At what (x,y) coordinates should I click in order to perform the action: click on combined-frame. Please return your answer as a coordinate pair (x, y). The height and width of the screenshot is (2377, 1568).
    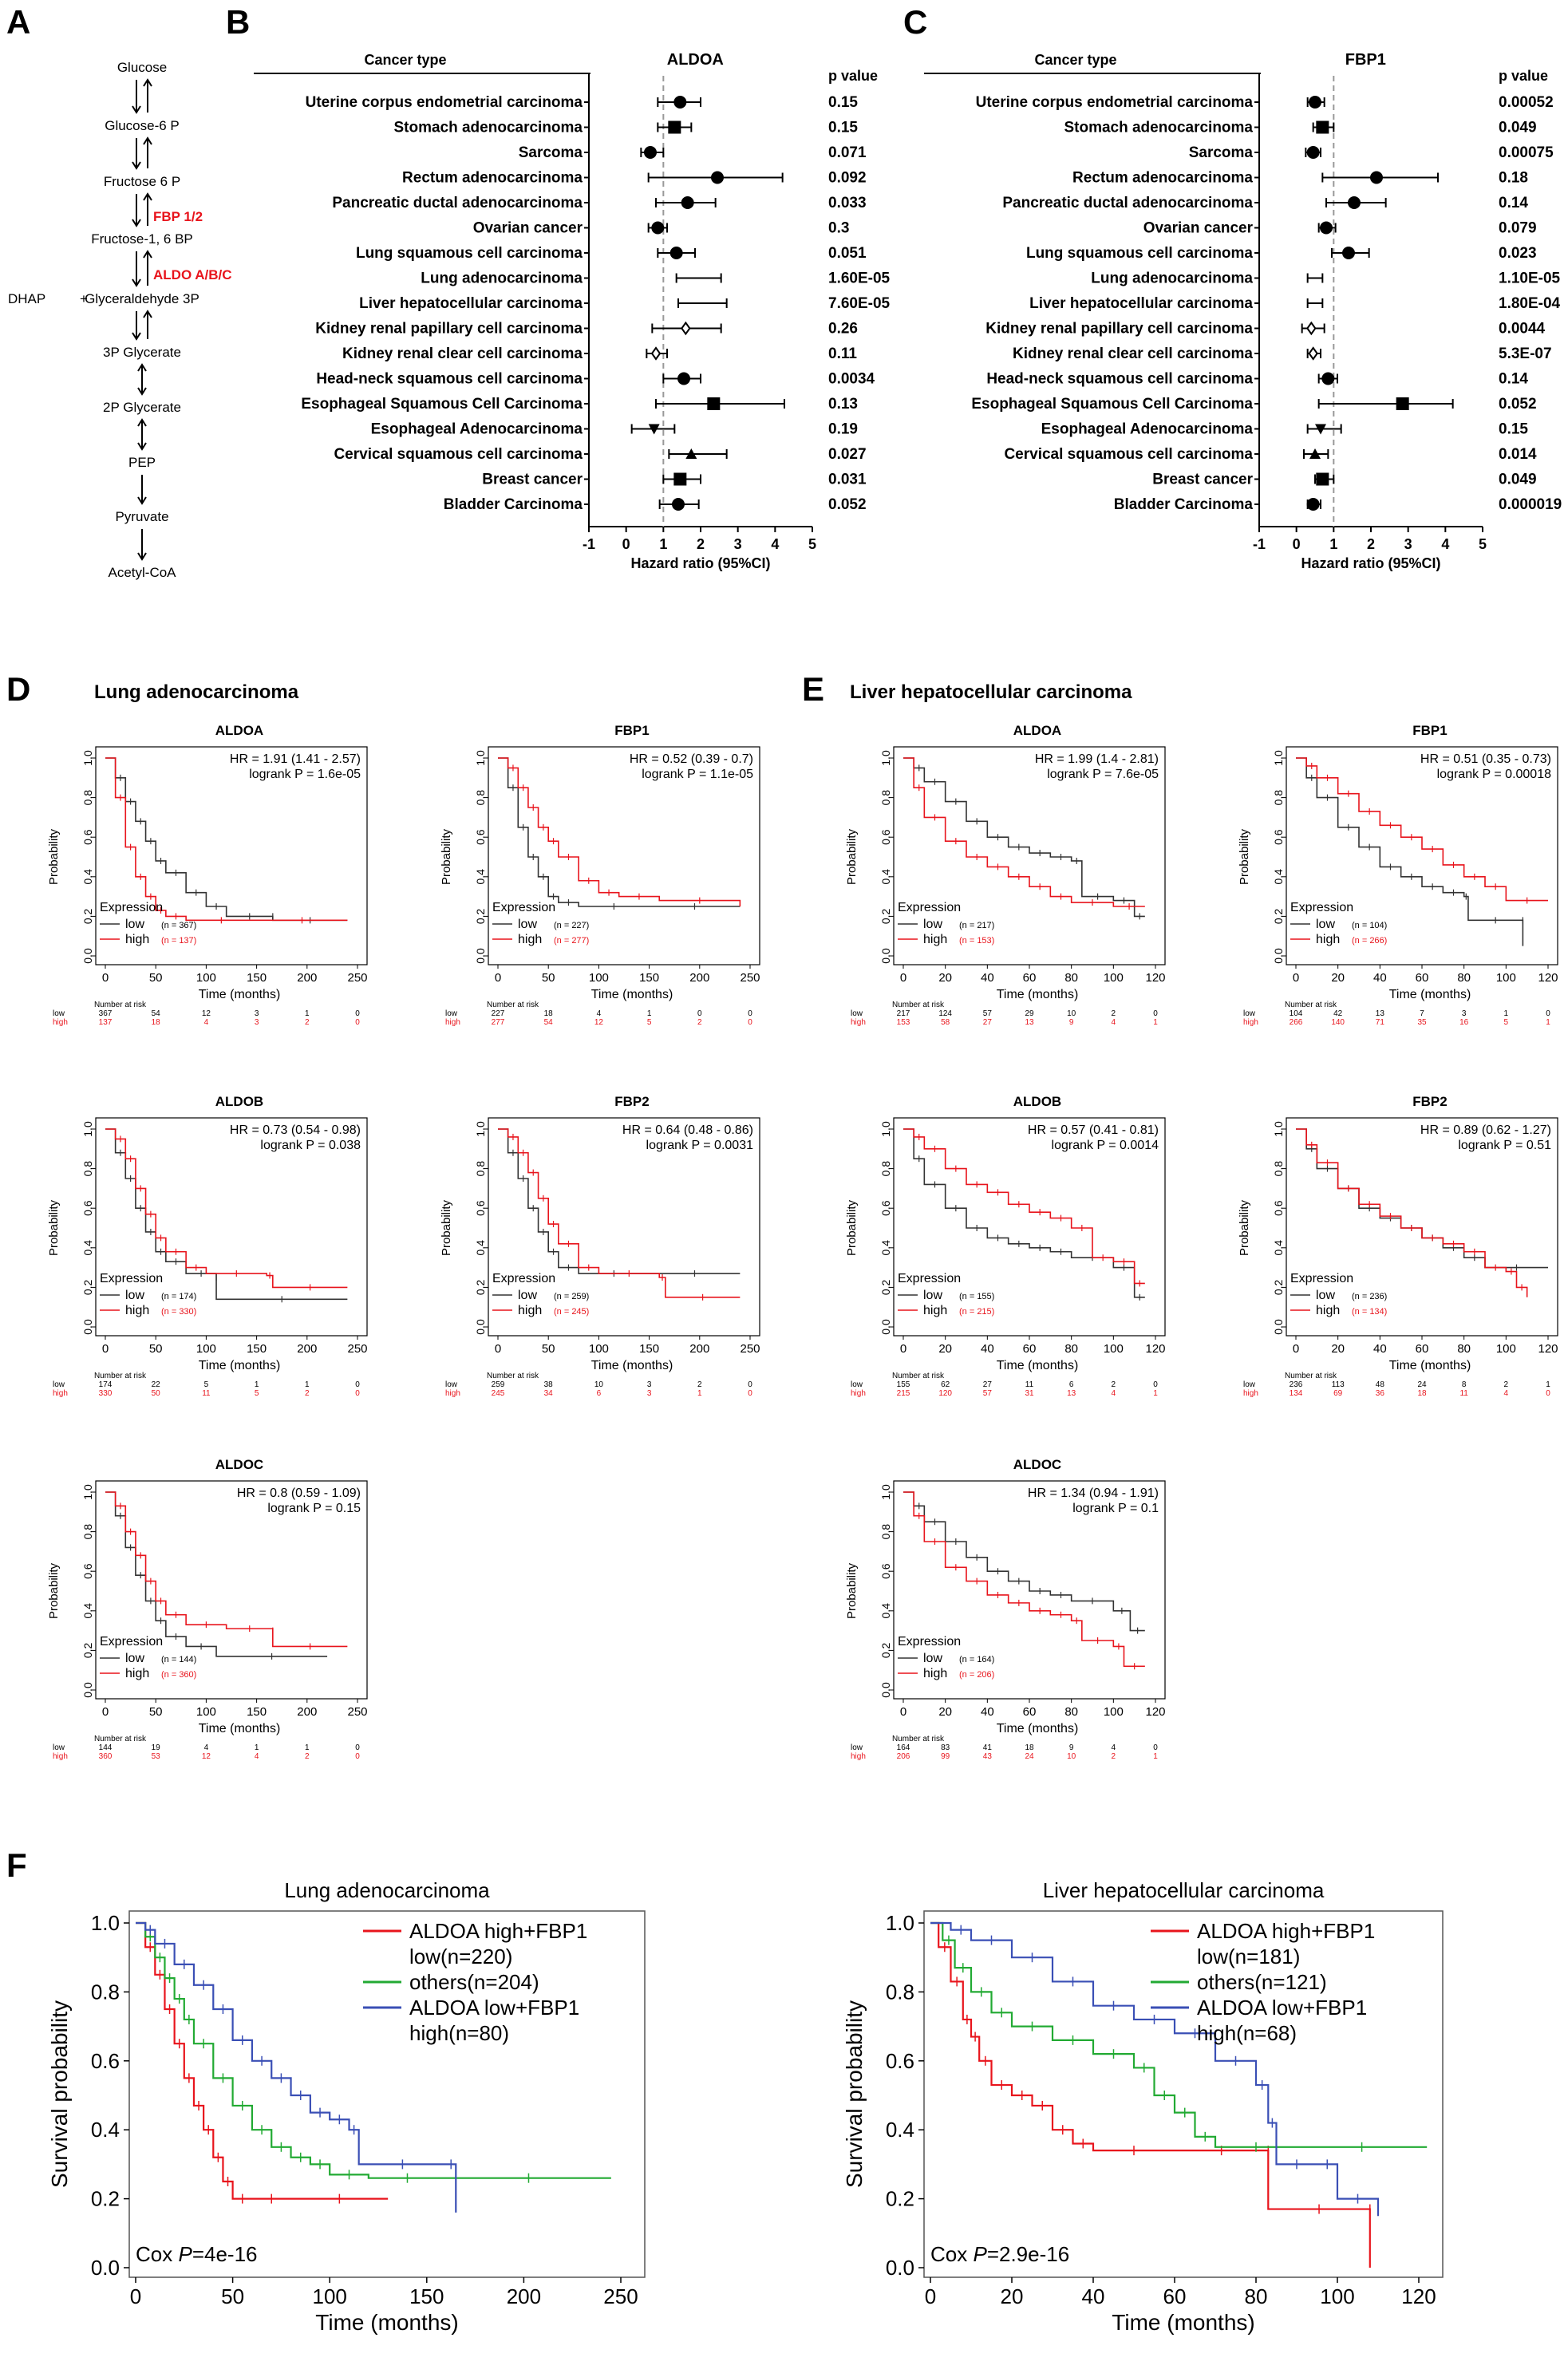
    Looking at the image, I should click on (387, 2094).